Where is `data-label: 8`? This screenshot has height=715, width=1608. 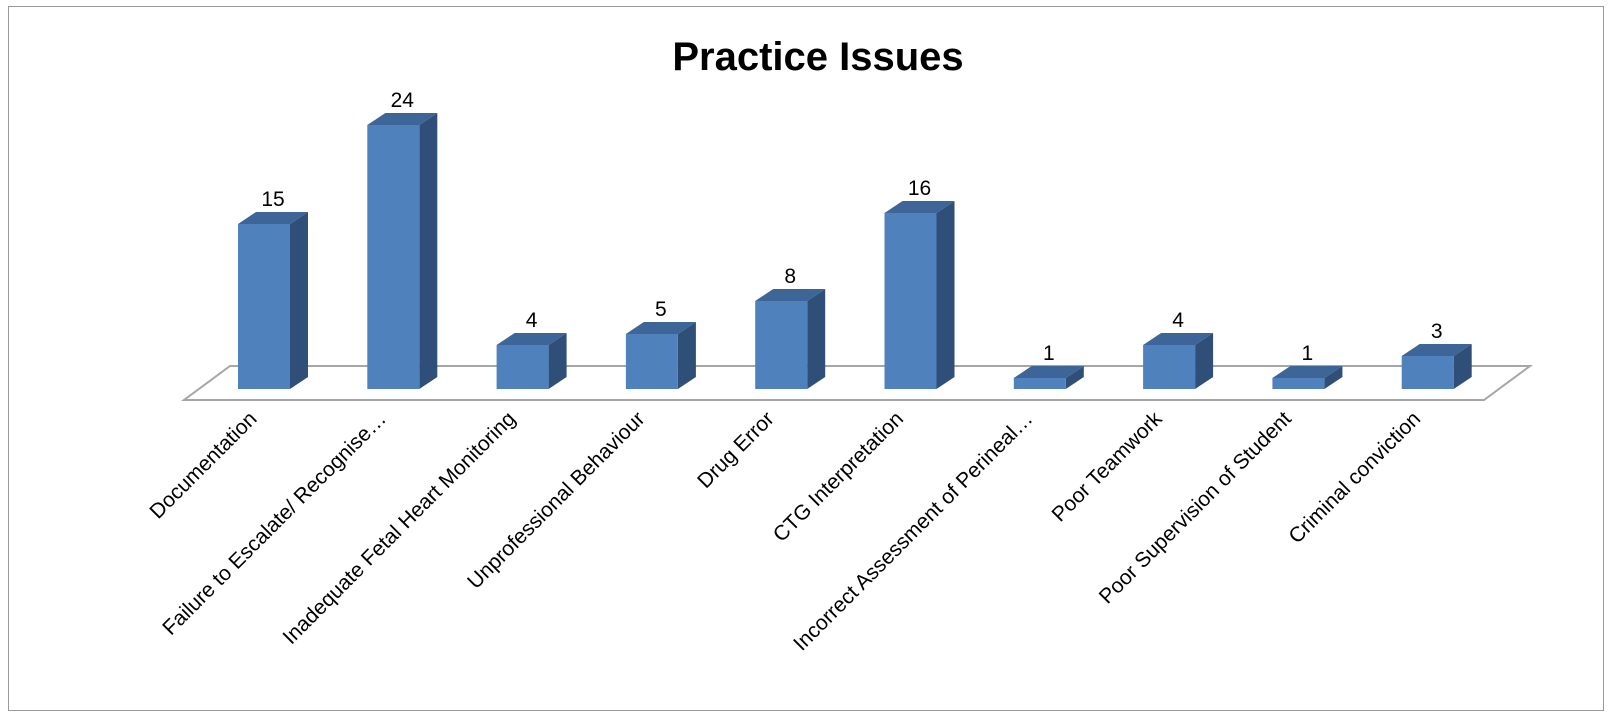
data-label: 8 is located at coordinates (790, 276).